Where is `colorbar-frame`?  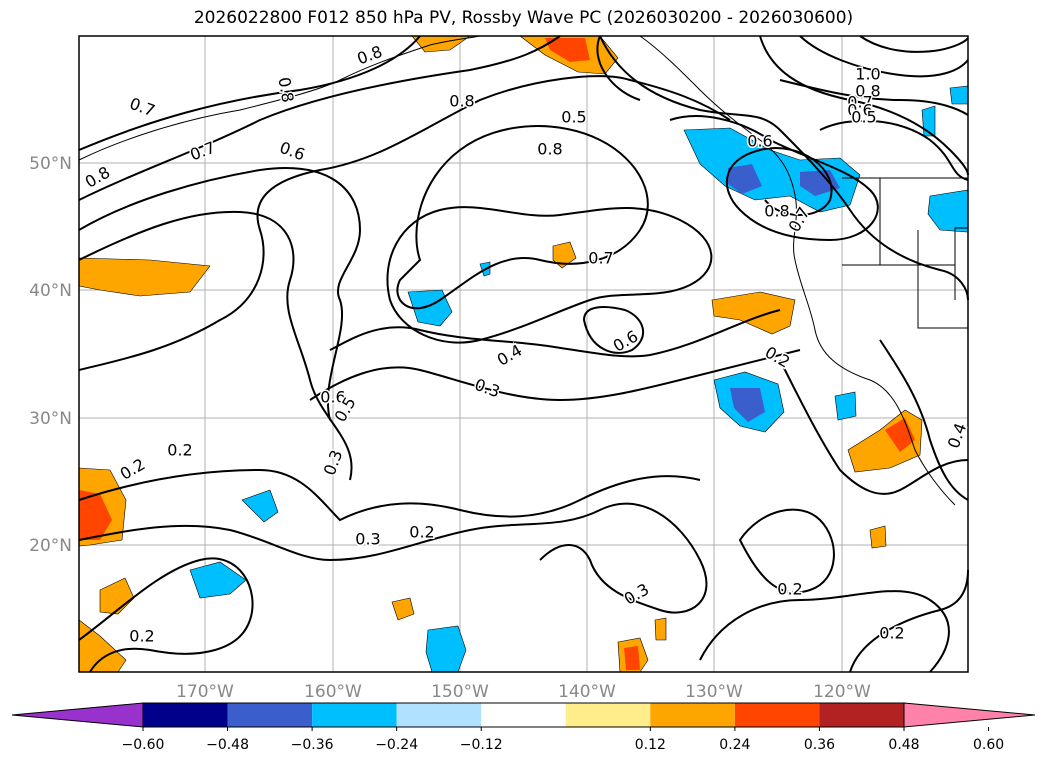 colorbar-frame is located at coordinates (523, 715).